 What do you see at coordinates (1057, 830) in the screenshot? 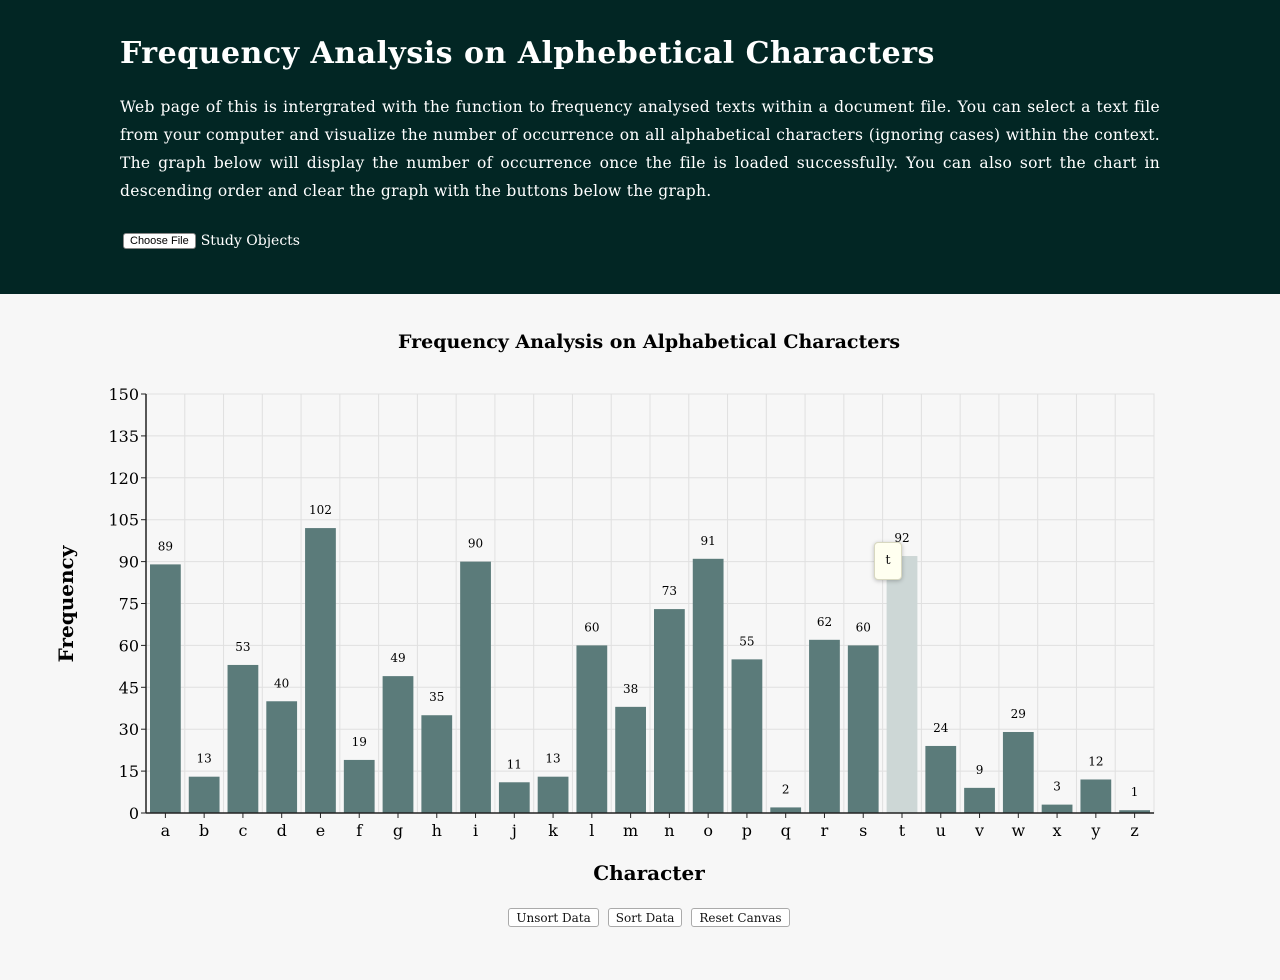
I see `x-tick-label: x` at bounding box center [1057, 830].